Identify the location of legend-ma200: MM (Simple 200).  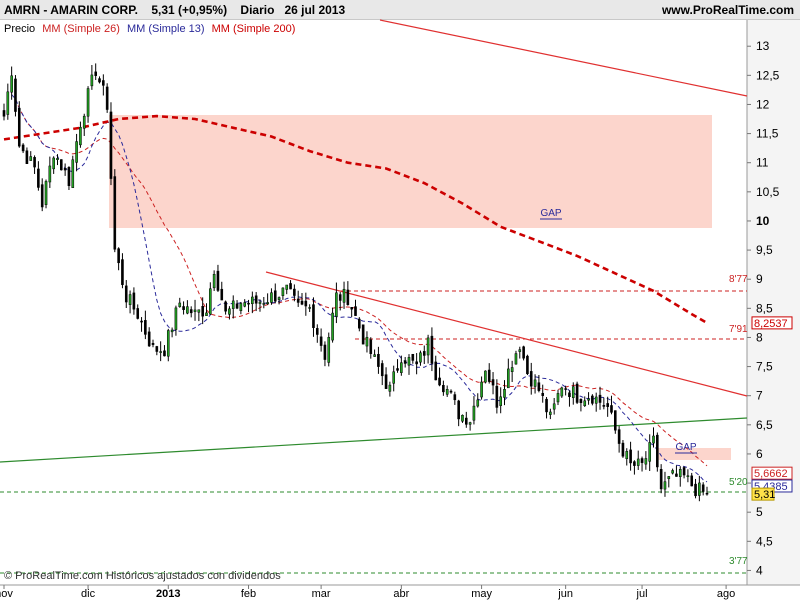
(254, 29).